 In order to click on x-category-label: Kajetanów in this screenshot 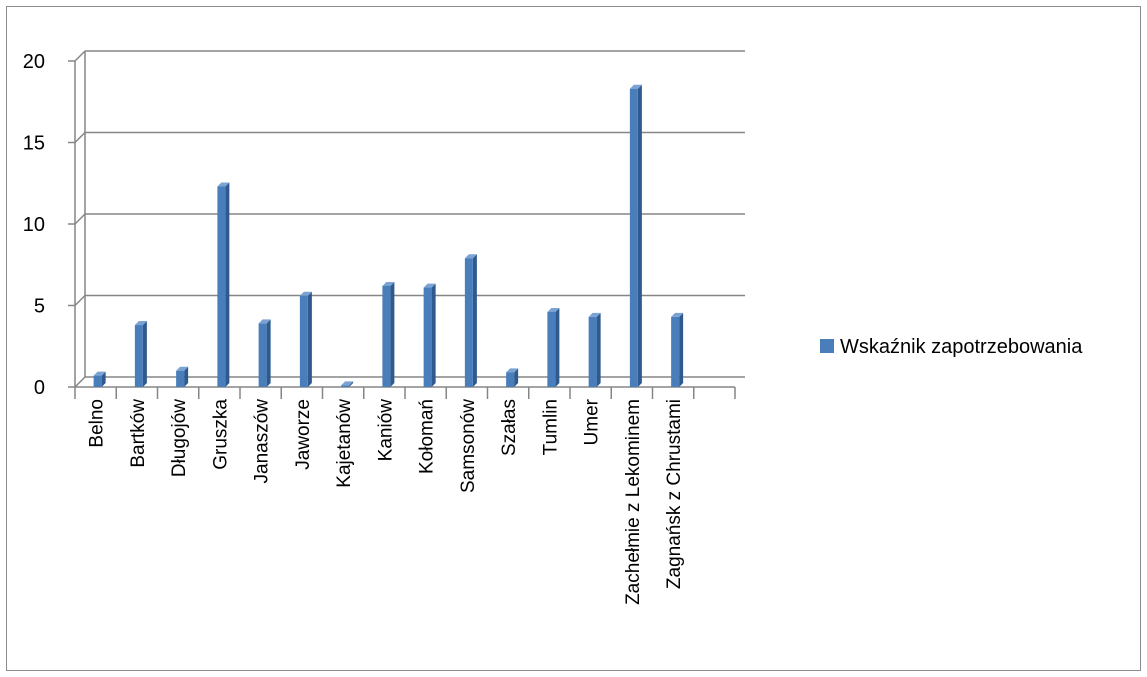, I will do `click(344, 443)`.